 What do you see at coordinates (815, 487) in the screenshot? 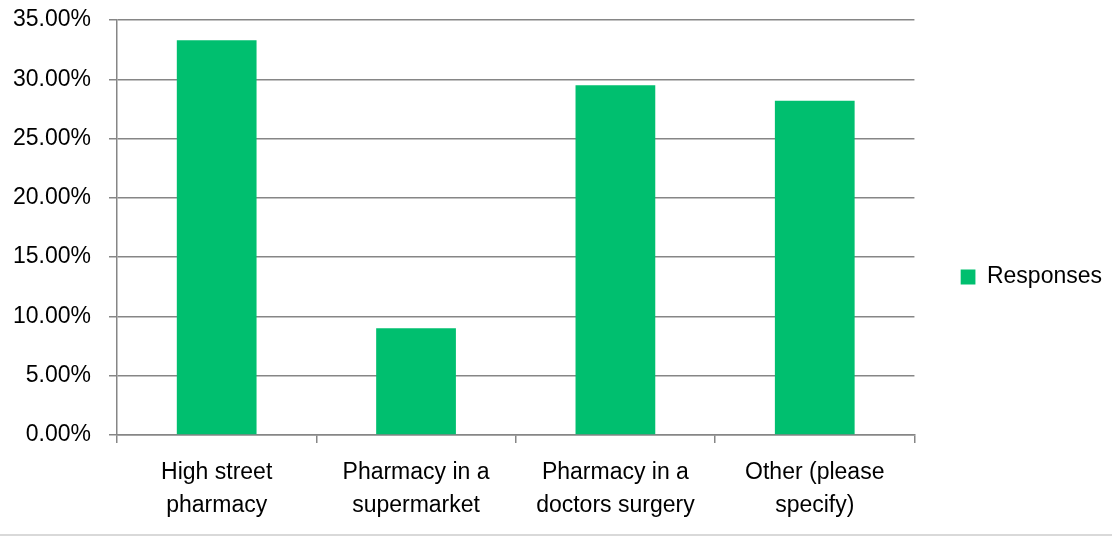
I see `x-tick-label: Other (please specify)` at bounding box center [815, 487].